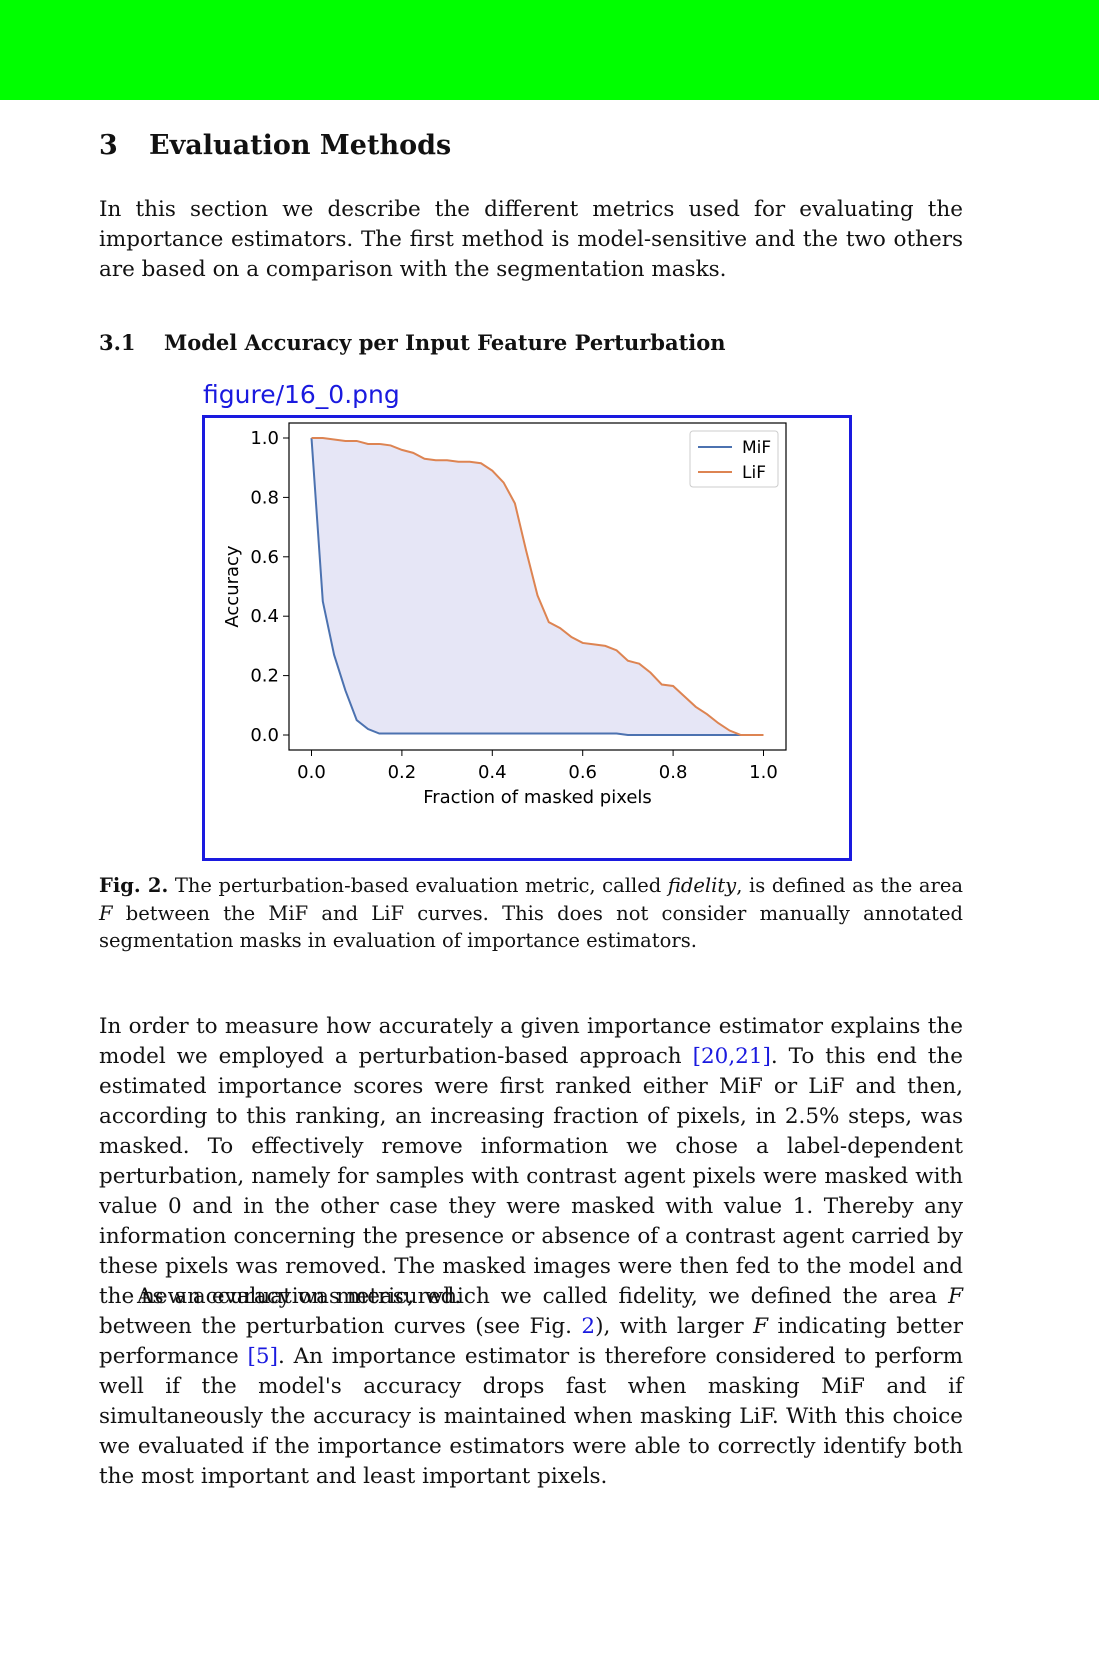 This screenshot has width=1099, height=1666. I want to click on caption-label: Fig. 2., so click(134, 885).